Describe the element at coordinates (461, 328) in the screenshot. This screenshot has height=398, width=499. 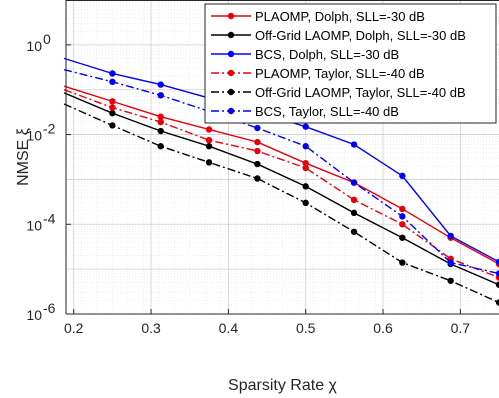
I see `x-tick-label: 0.7` at that location.